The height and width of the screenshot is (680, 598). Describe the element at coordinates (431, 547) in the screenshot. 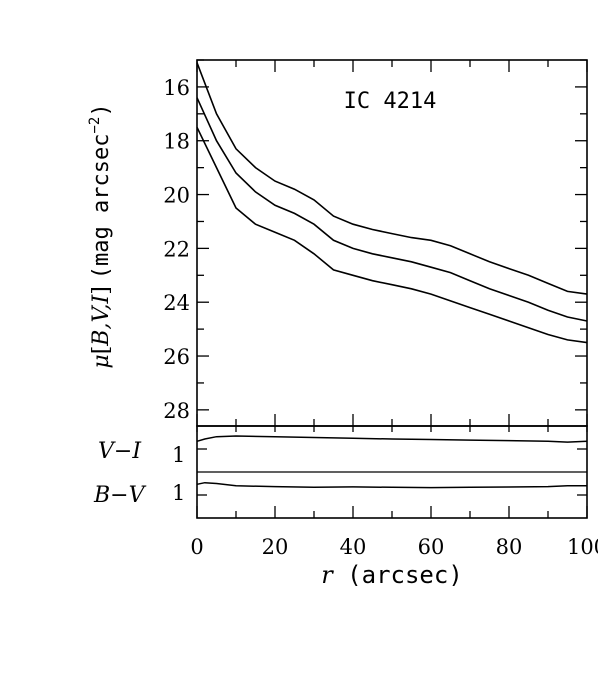

I see `x-tick-label: 60` at that location.